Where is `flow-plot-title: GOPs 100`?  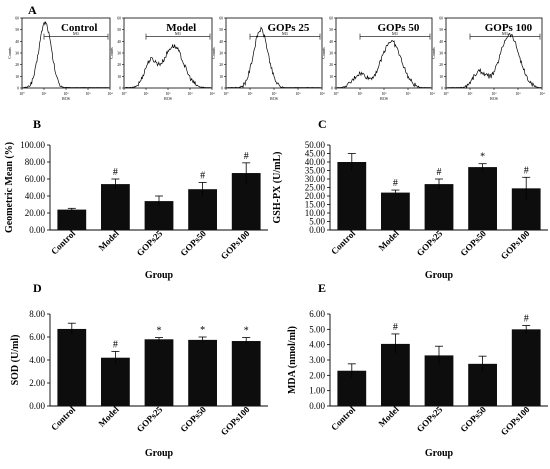 flow-plot-title: GOPs 100 is located at coordinates (509, 28).